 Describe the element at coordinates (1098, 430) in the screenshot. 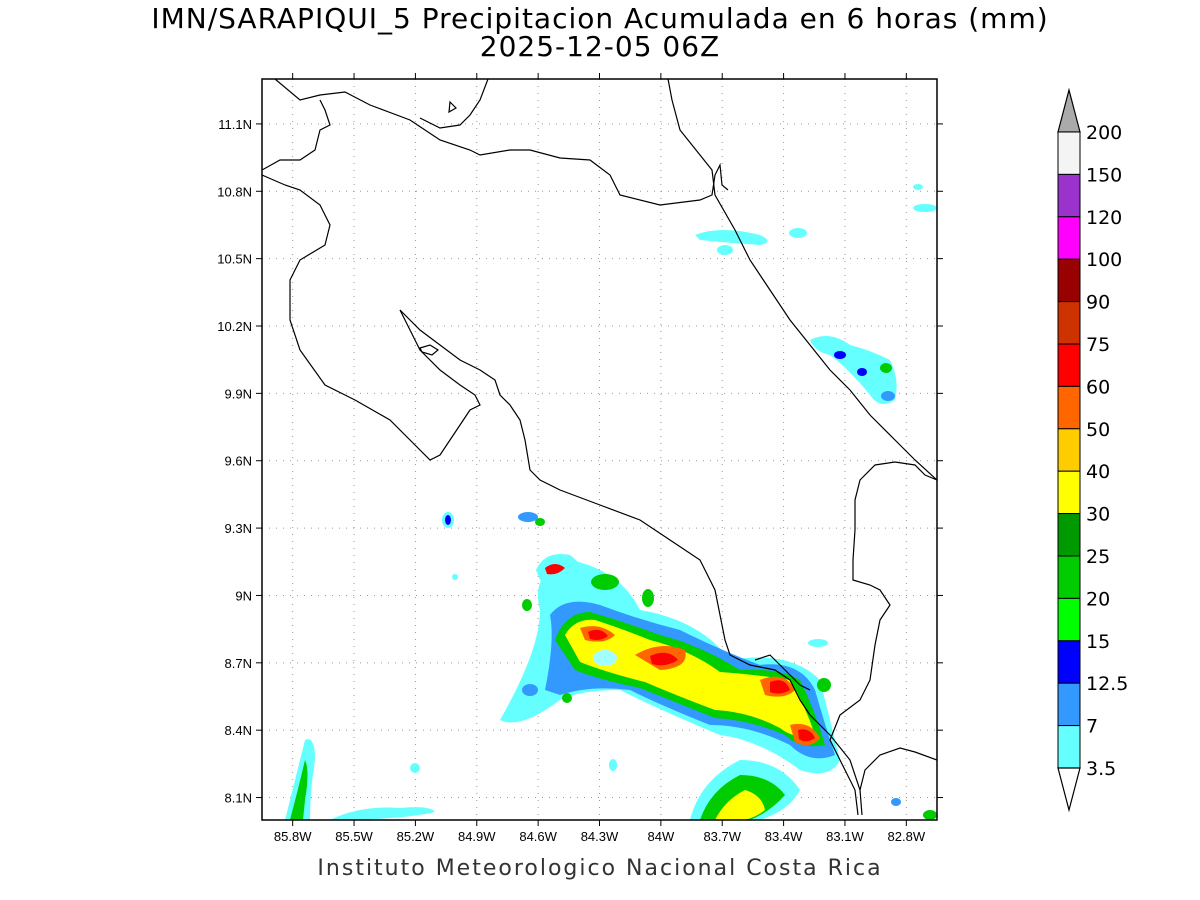

I see `colorbar-label: 50` at that location.